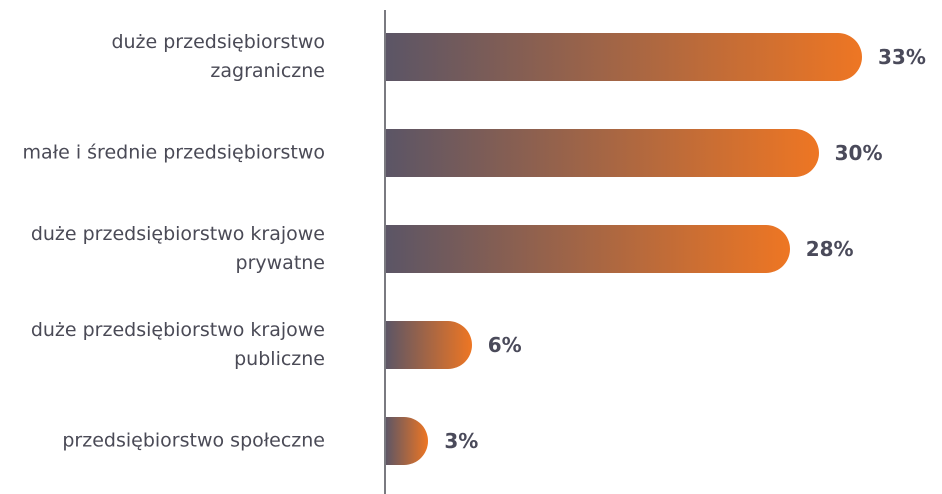  Describe the element at coordinates (504, 345) in the screenshot. I see `value-label: 6%` at that location.